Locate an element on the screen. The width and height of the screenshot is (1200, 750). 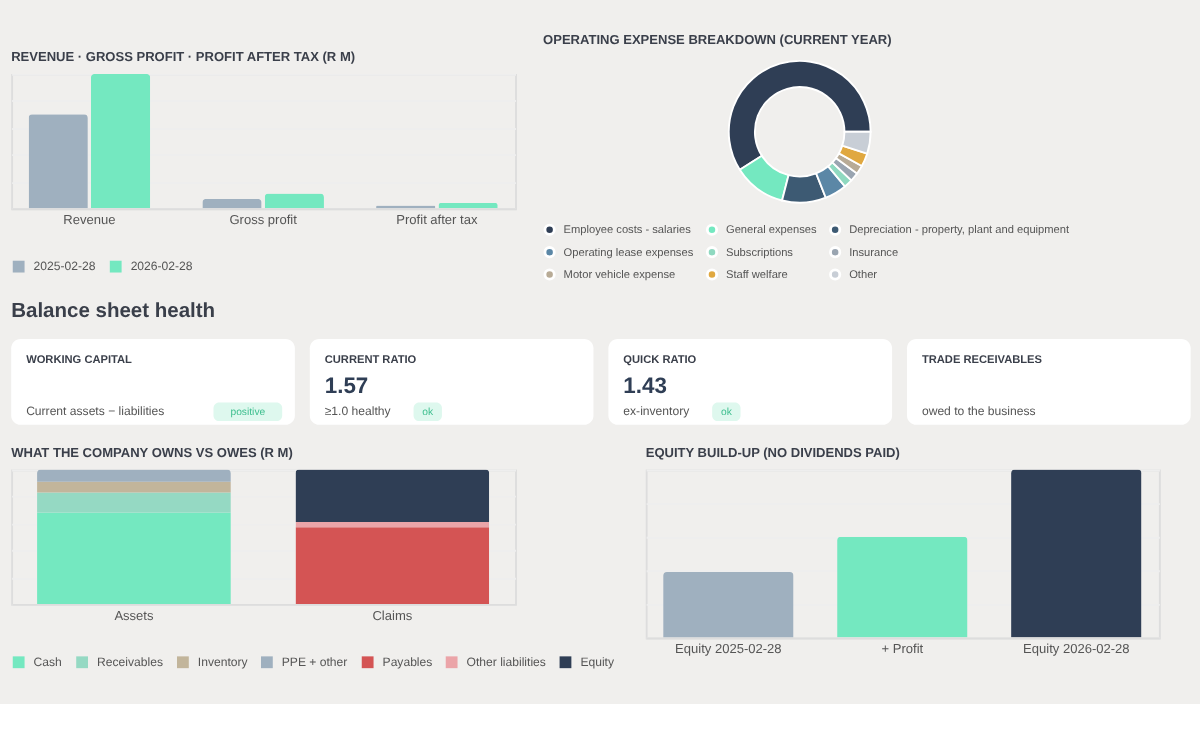
text: 1.43 is located at coordinates (645, 387).